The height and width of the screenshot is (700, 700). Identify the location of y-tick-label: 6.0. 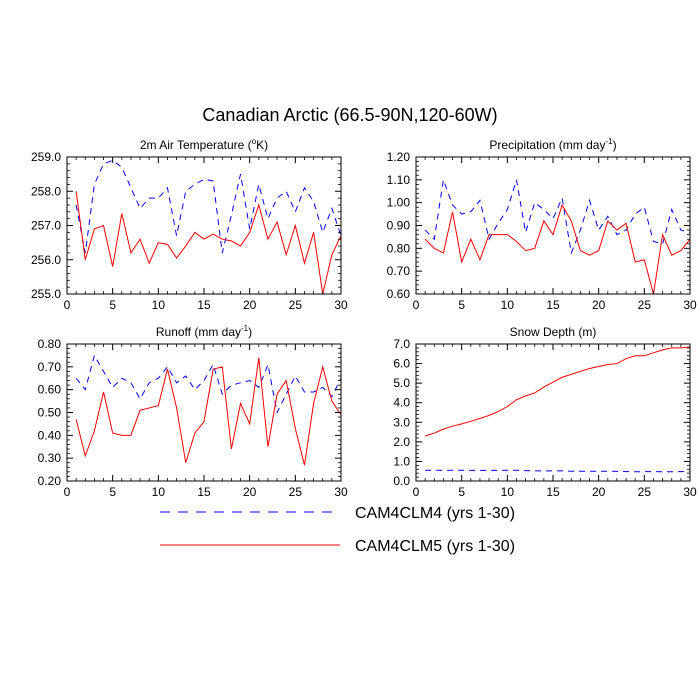
(401, 364).